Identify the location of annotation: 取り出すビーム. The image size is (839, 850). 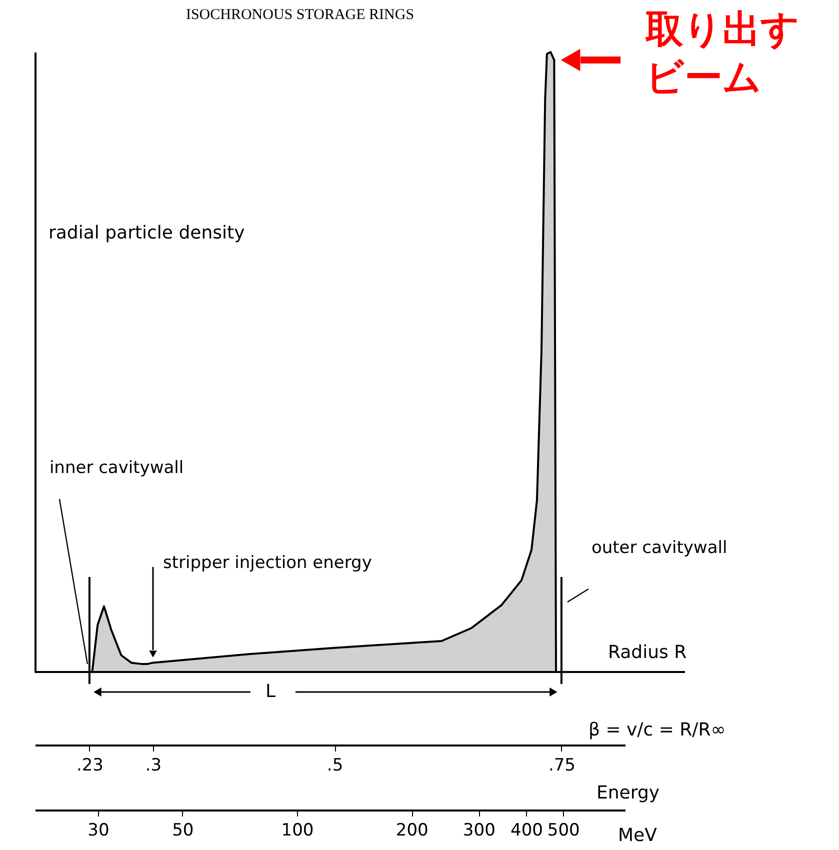
(722, 53).